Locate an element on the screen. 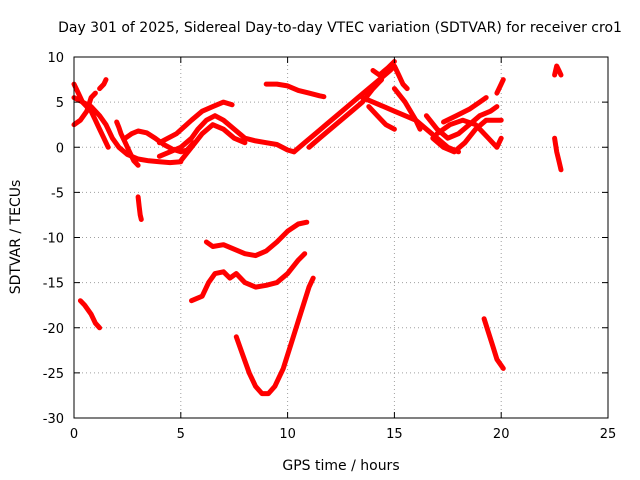  x-tick-label: 10 is located at coordinates (287, 434).